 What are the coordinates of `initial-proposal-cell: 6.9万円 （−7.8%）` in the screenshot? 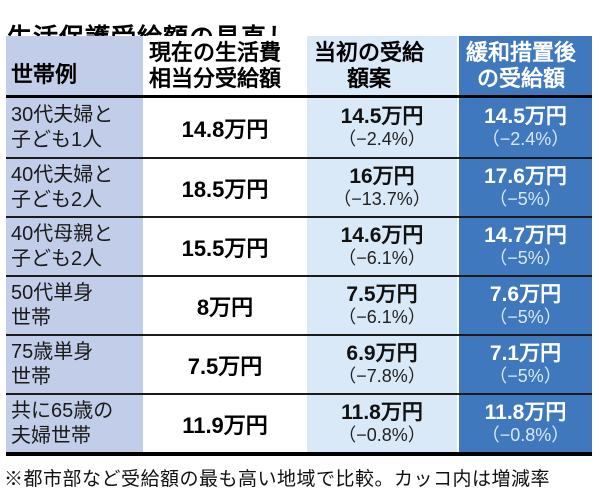 It's located at (382, 364).